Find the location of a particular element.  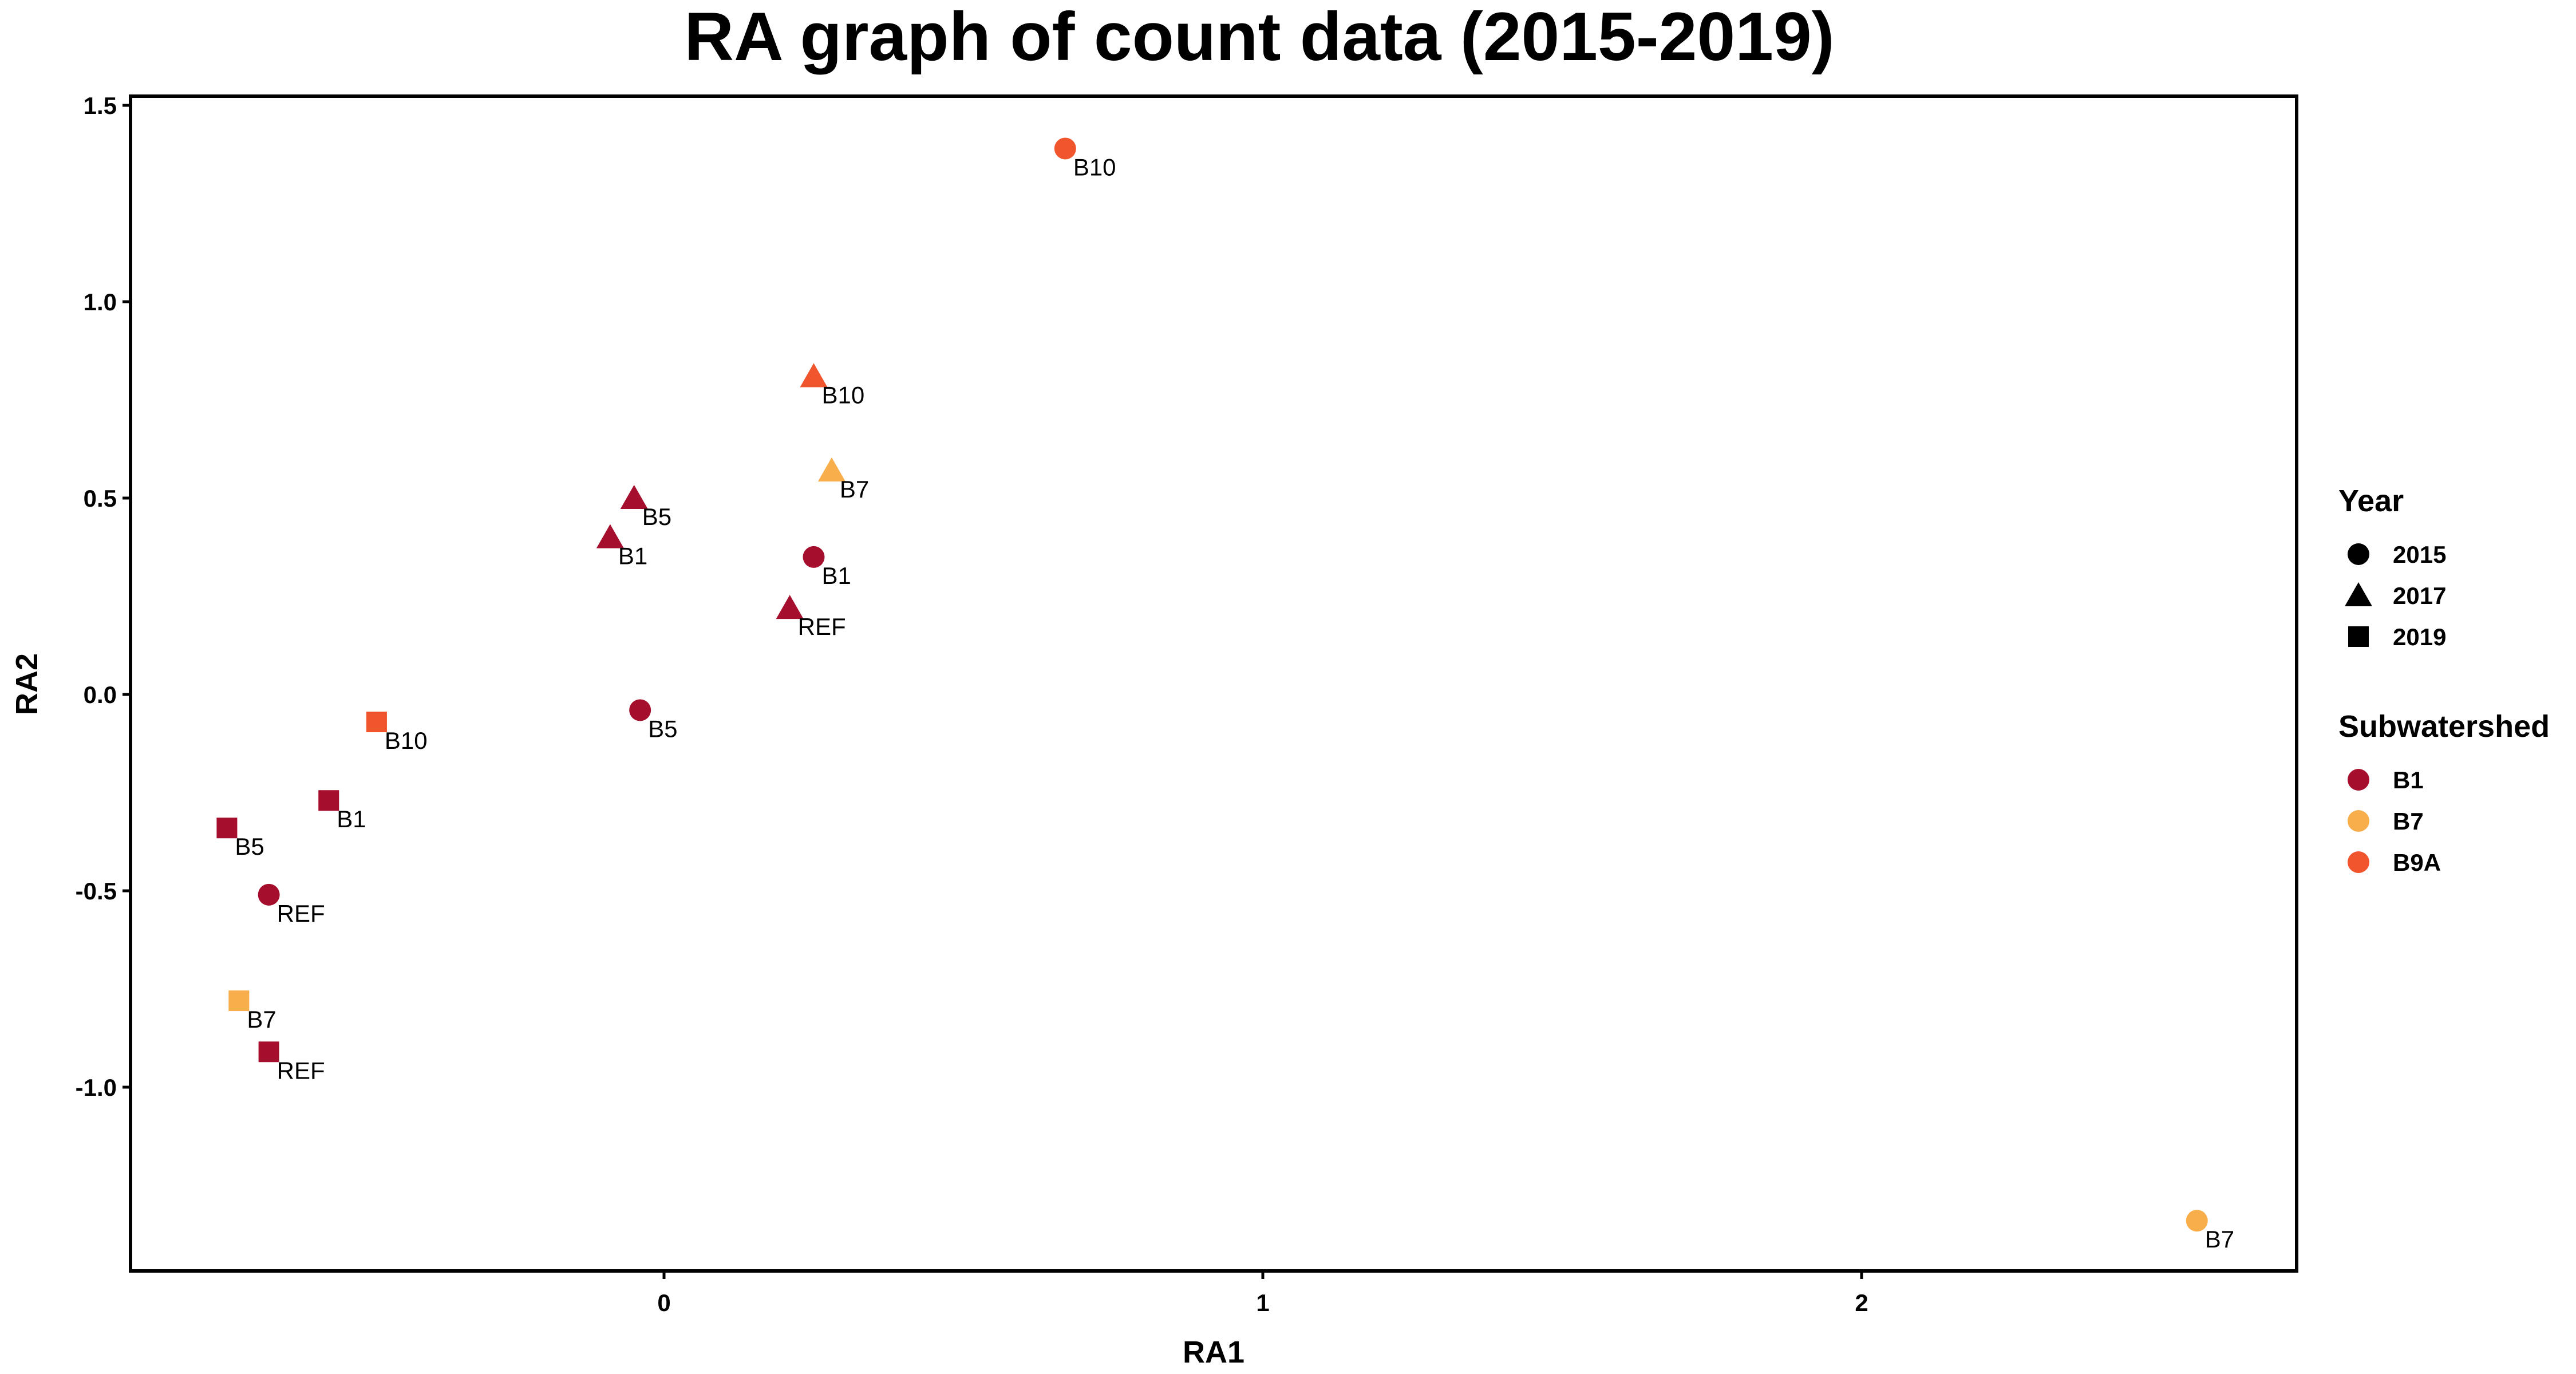

y-axis: 1.5 1.0 0.5 0.0 -0.5 -1.0 is located at coordinates (103, 596).